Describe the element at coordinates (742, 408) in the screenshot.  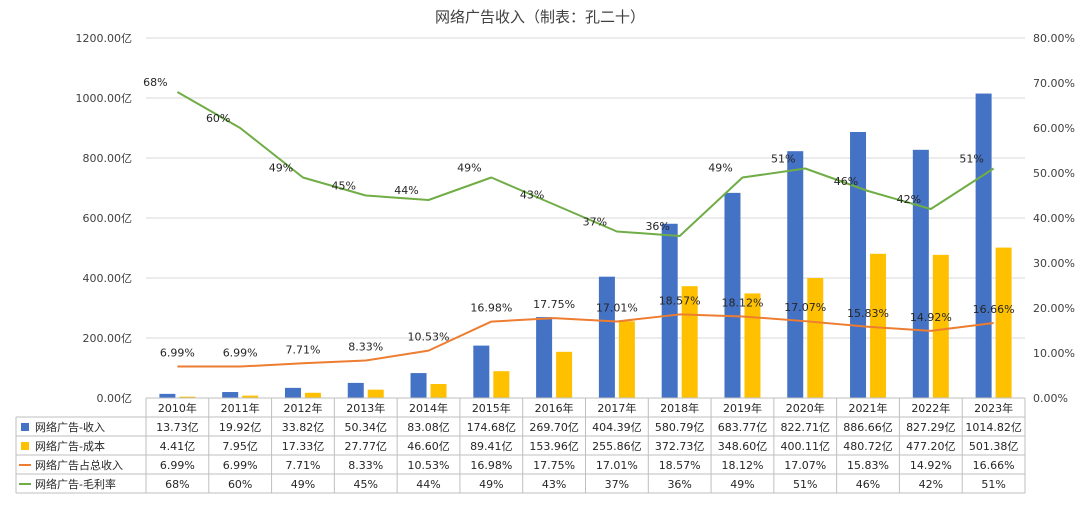
I see `category-label: 2019年` at that location.